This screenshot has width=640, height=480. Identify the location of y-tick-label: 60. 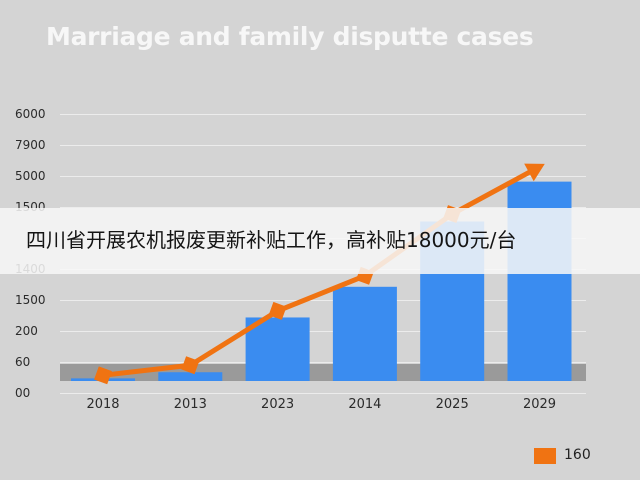
(22, 362).